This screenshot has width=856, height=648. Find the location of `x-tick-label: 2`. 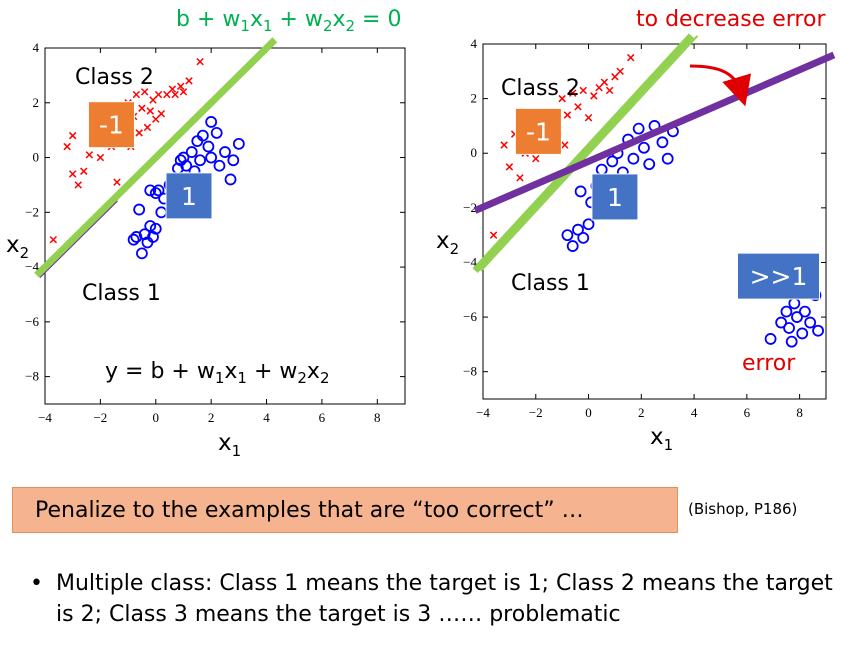

x-tick-label: 2 is located at coordinates (641, 412).